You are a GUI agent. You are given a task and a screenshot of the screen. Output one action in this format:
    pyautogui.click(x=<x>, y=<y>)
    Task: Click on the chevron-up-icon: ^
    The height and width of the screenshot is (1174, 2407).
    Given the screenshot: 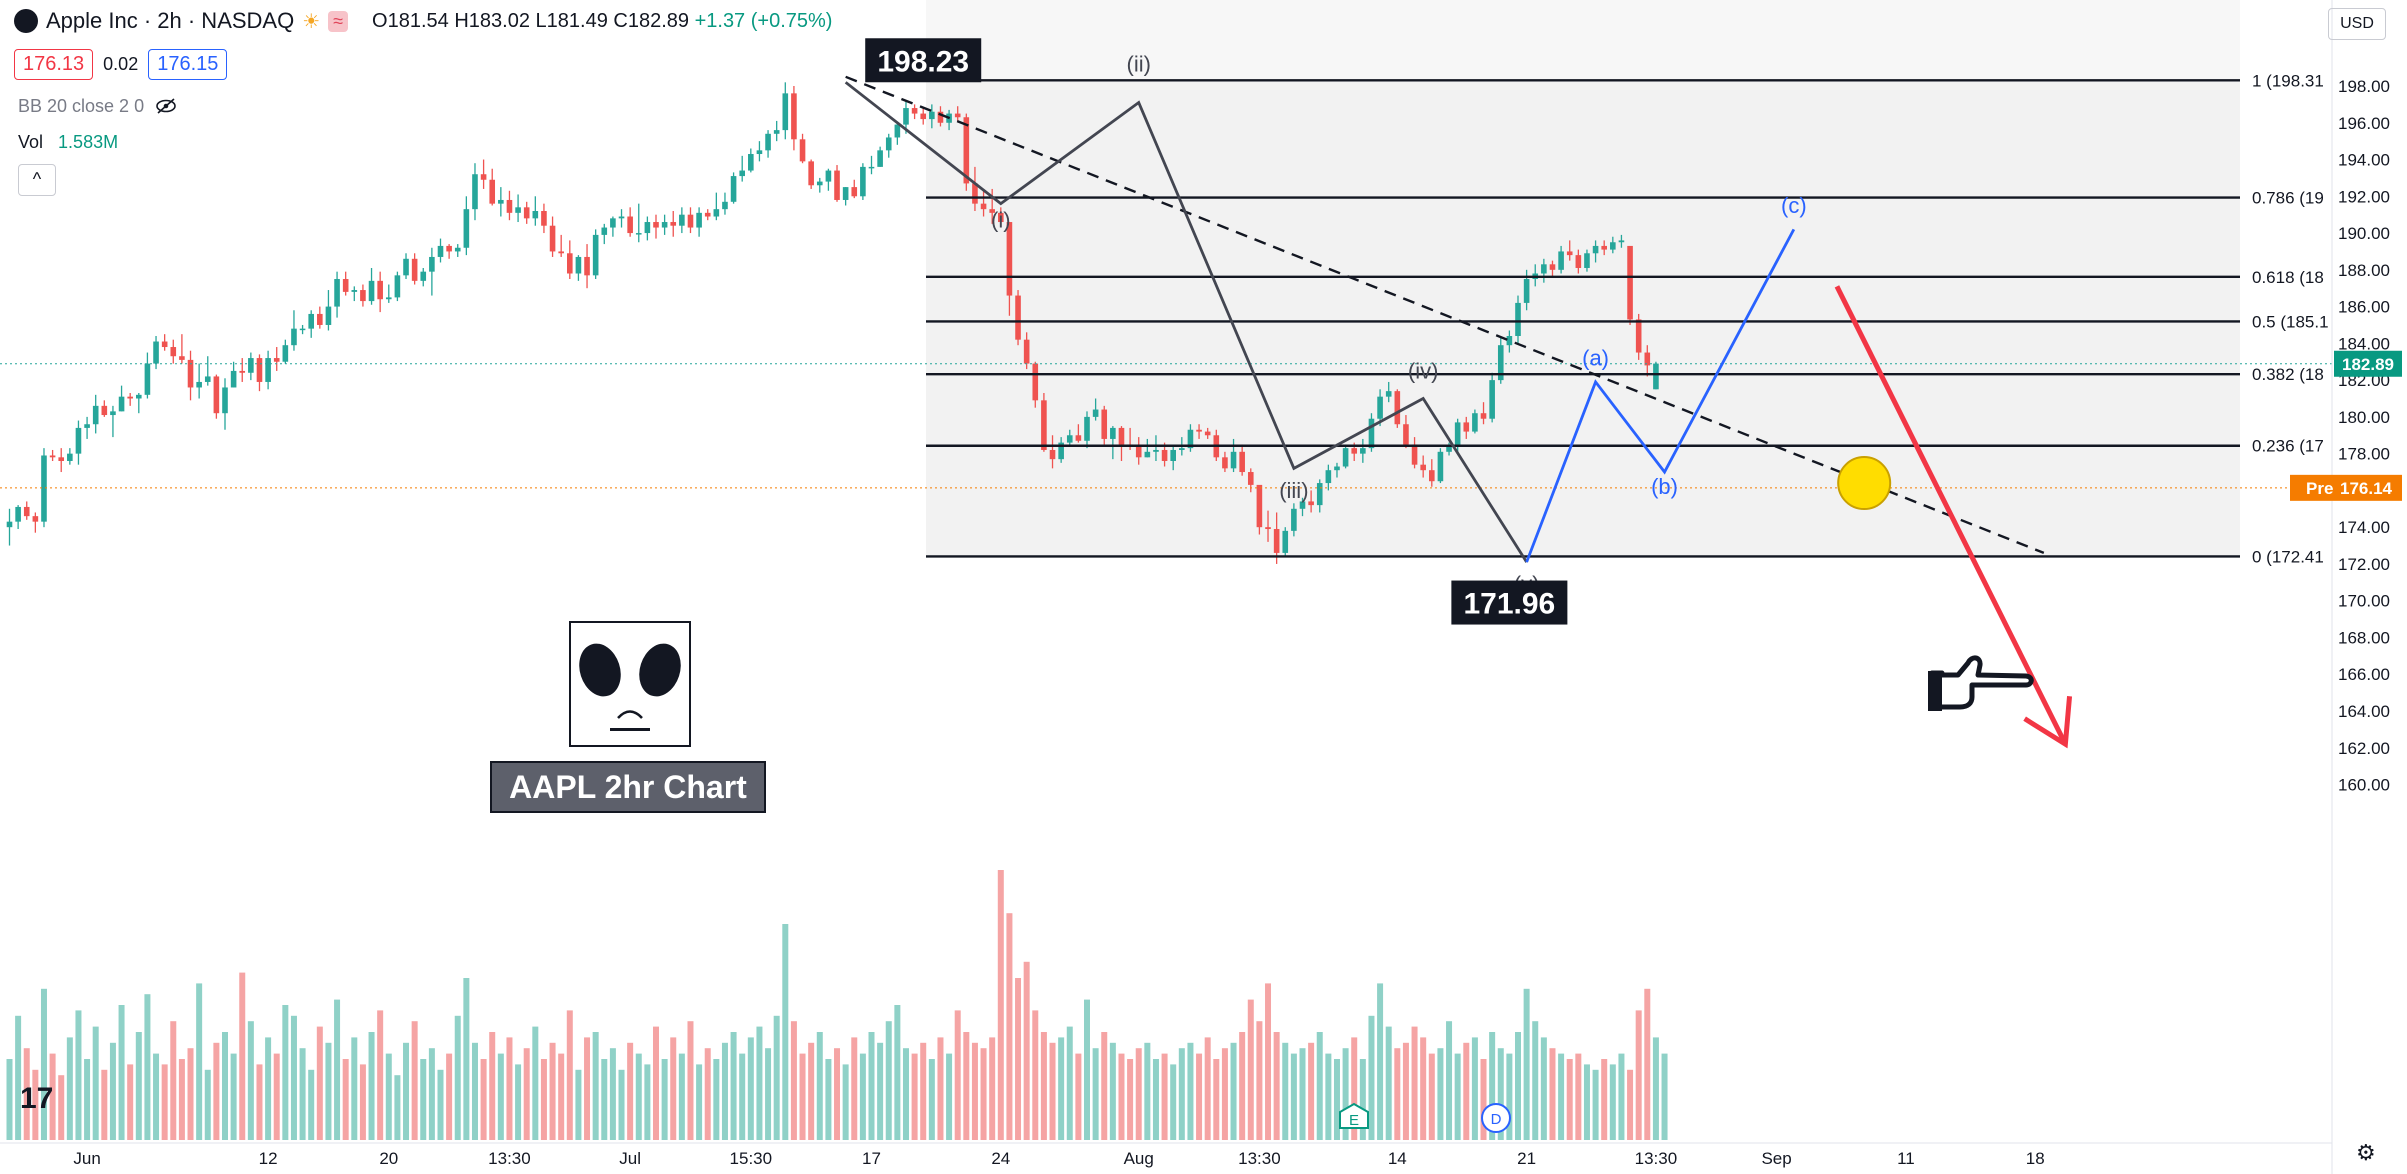 What is the action you would take?
    pyautogui.click(x=37, y=180)
    